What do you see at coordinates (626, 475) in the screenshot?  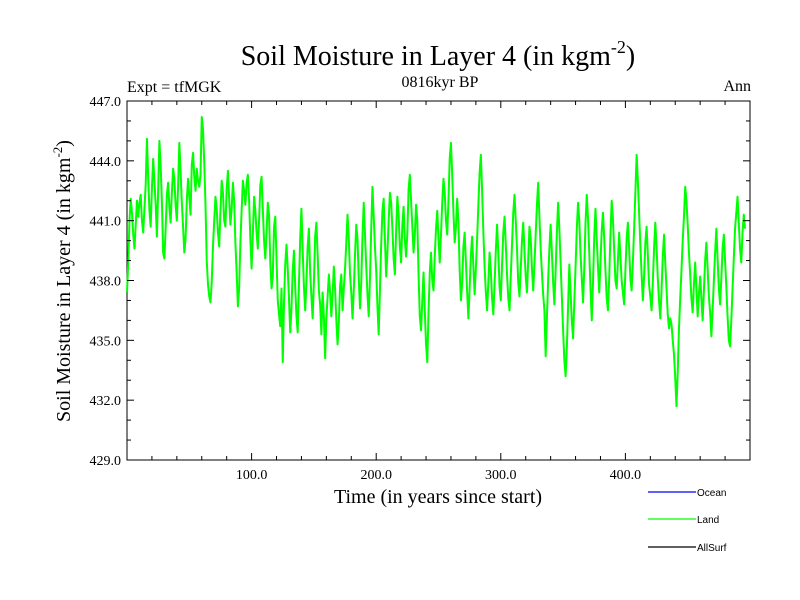 I see `x-tick-label: 400.0` at bounding box center [626, 475].